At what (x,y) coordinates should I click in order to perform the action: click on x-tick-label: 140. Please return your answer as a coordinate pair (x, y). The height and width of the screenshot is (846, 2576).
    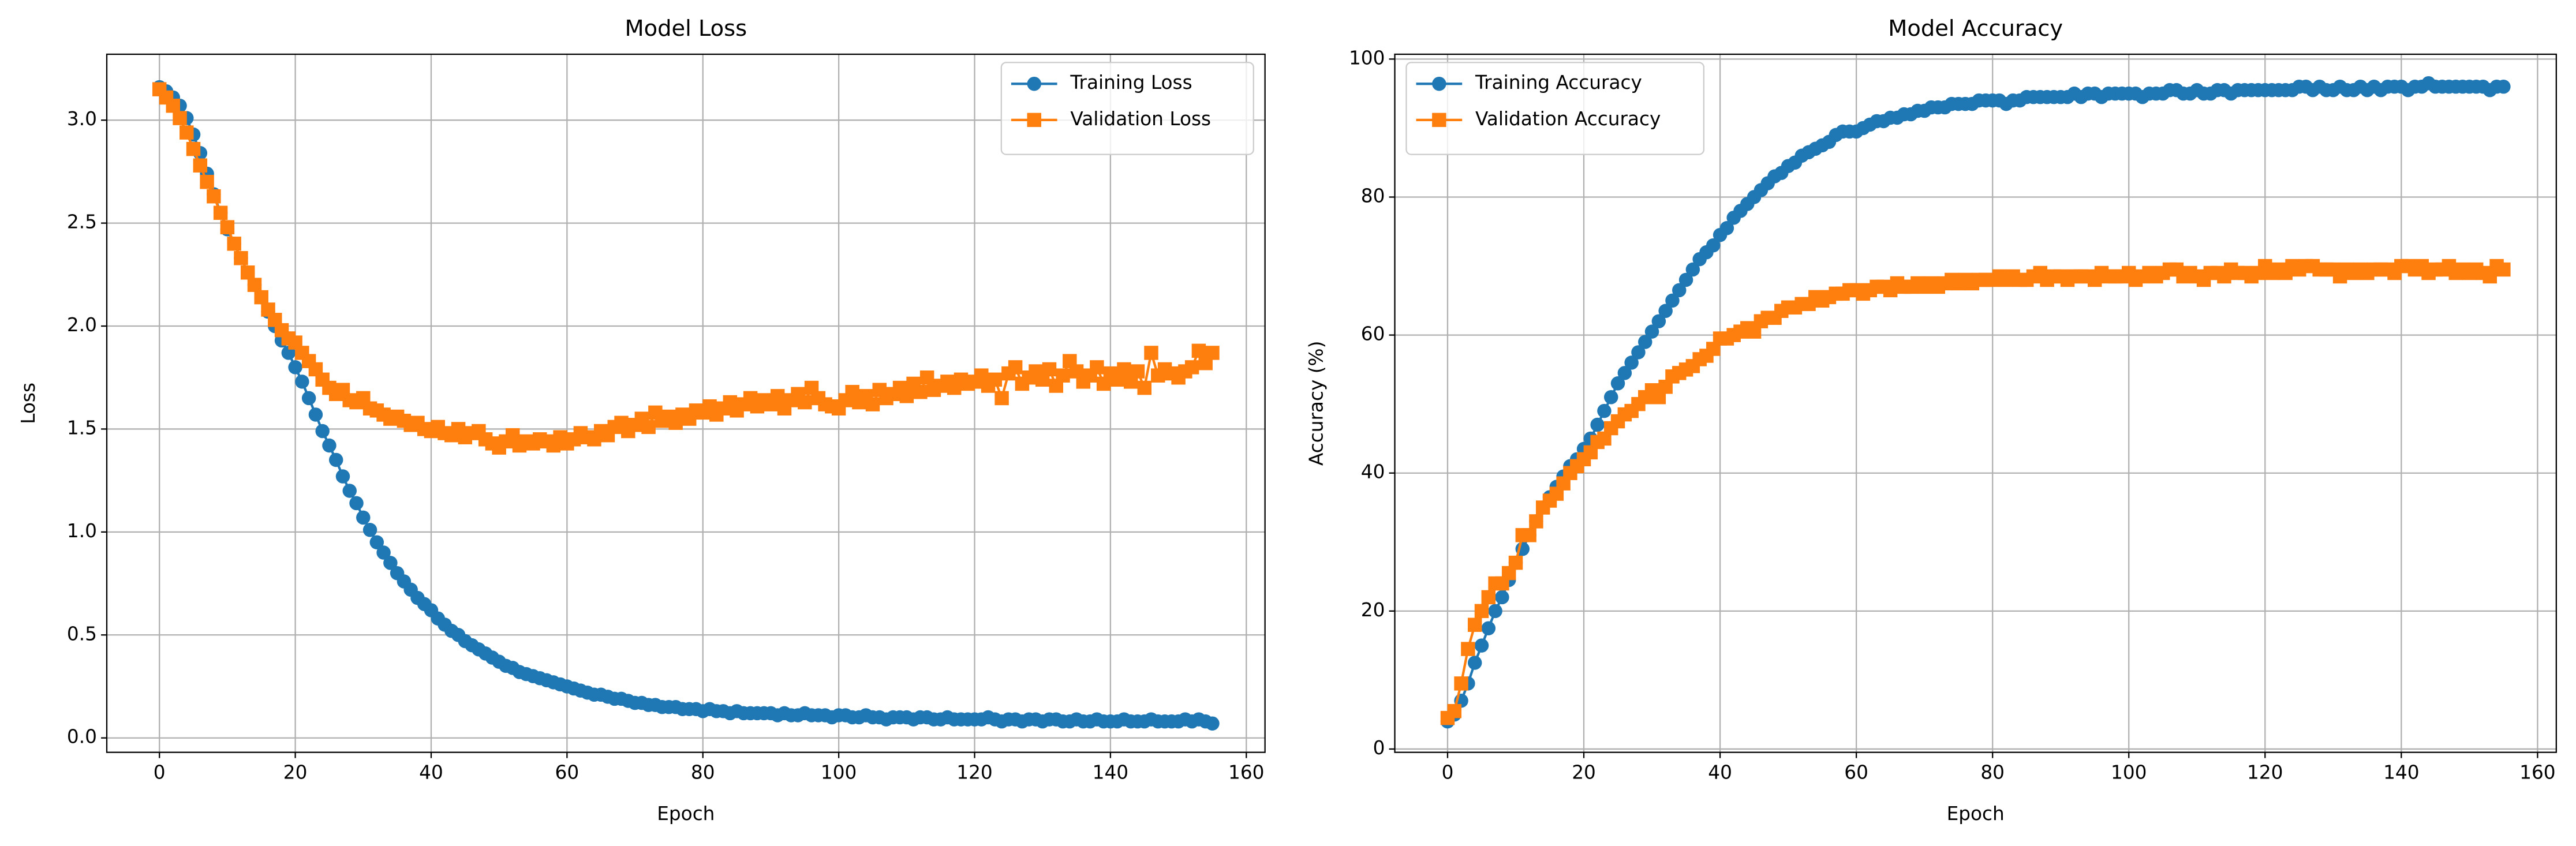
    Looking at the image, I should click on (1110, 773).